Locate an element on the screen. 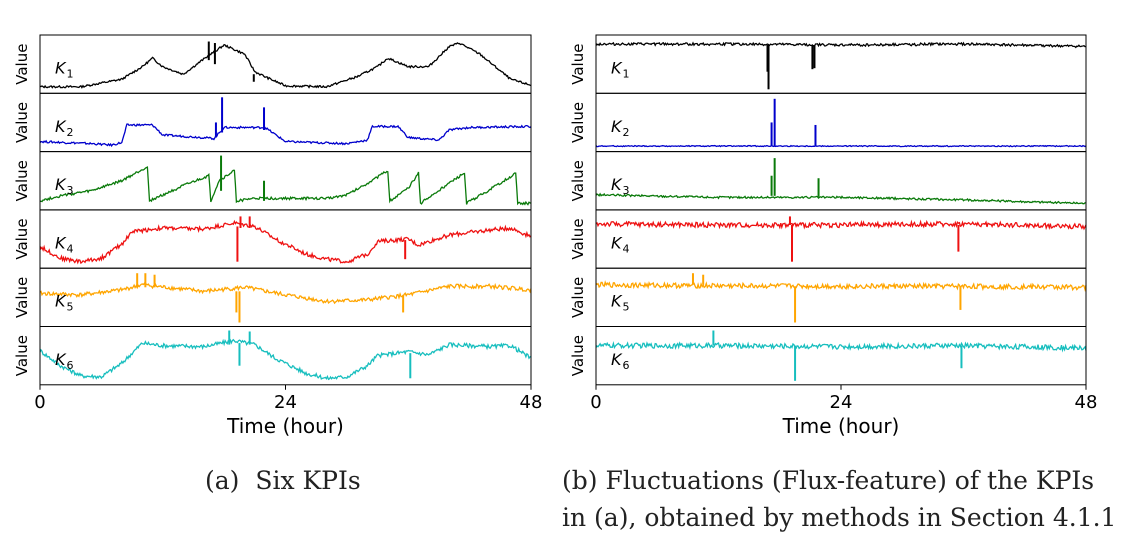  series-line-a-k6 is located at coordinates (285, 359).